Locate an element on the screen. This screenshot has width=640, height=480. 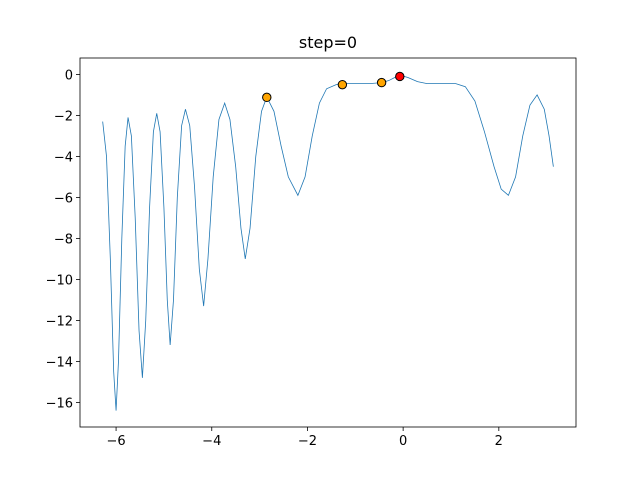
x-tick-label: −2 is located at coordinates (307, 441).